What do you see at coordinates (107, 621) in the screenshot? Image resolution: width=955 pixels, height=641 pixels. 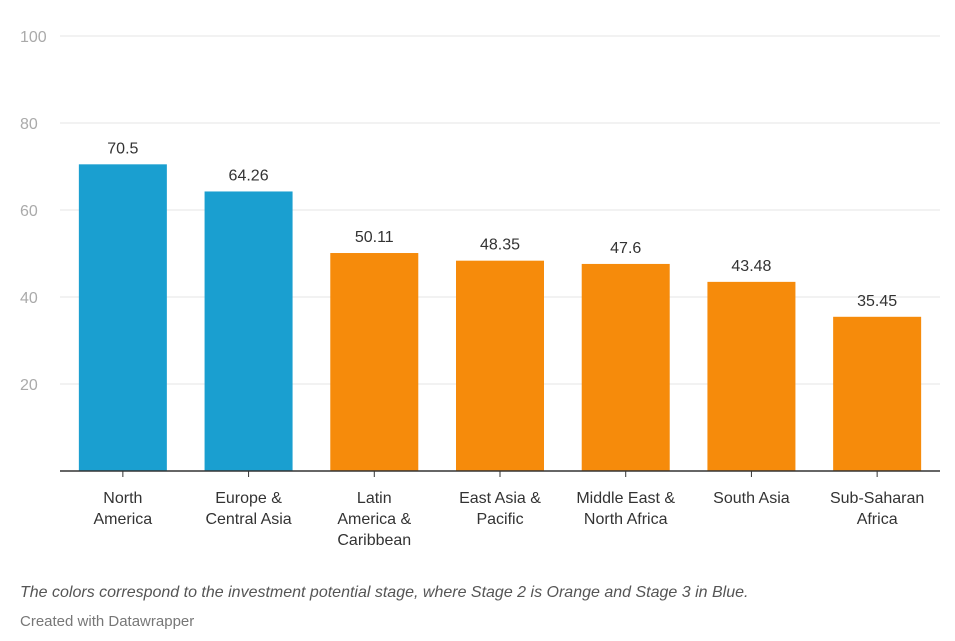 I see `credit-link: Created with Datawrapper` at bounding box center [107, 621].